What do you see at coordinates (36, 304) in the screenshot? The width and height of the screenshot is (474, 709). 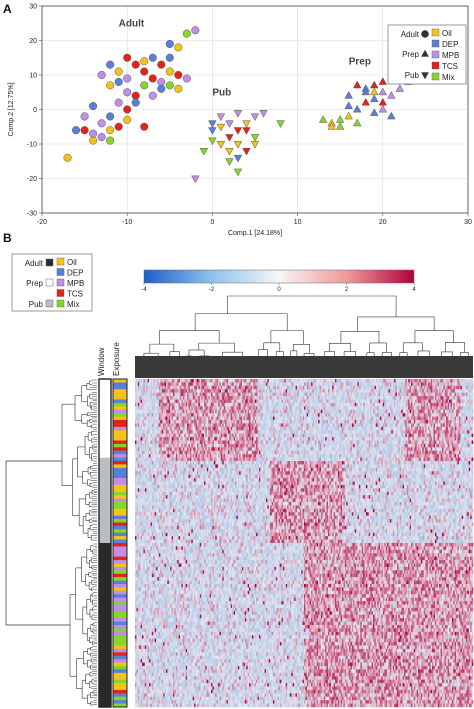 I see `legend-window-pub: Pub` at bounding box center [36, 304].